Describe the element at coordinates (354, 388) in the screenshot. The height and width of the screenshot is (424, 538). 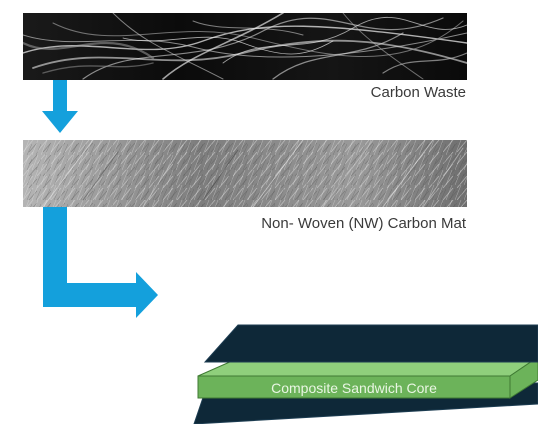
I see `core-label: Composite Sandwich Core` at that location.